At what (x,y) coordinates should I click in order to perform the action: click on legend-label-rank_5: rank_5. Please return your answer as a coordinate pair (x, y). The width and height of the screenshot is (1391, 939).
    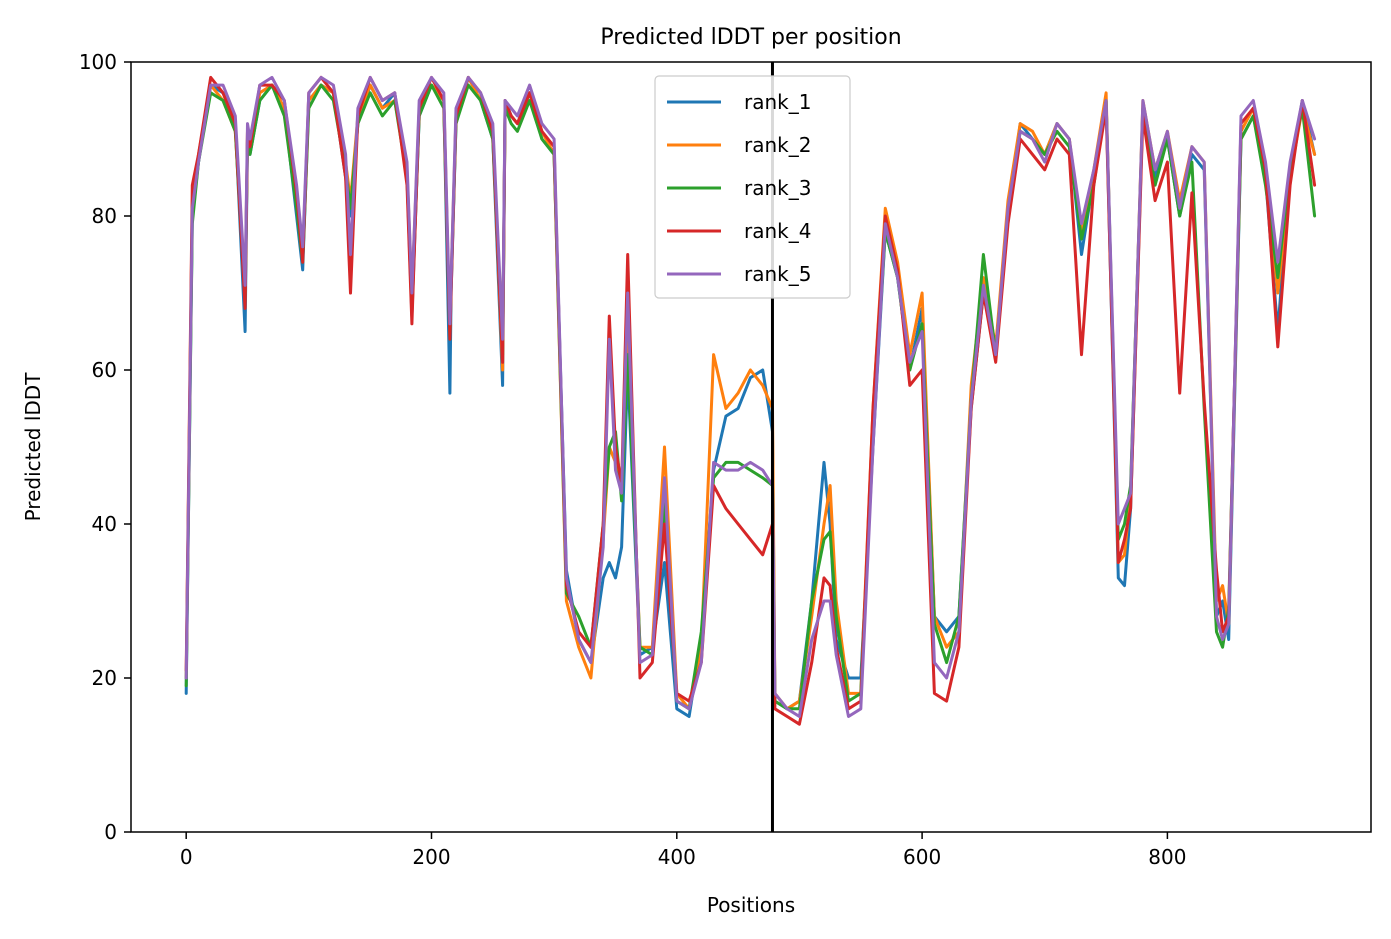
    Looking at the image, I should click on (777, 274).